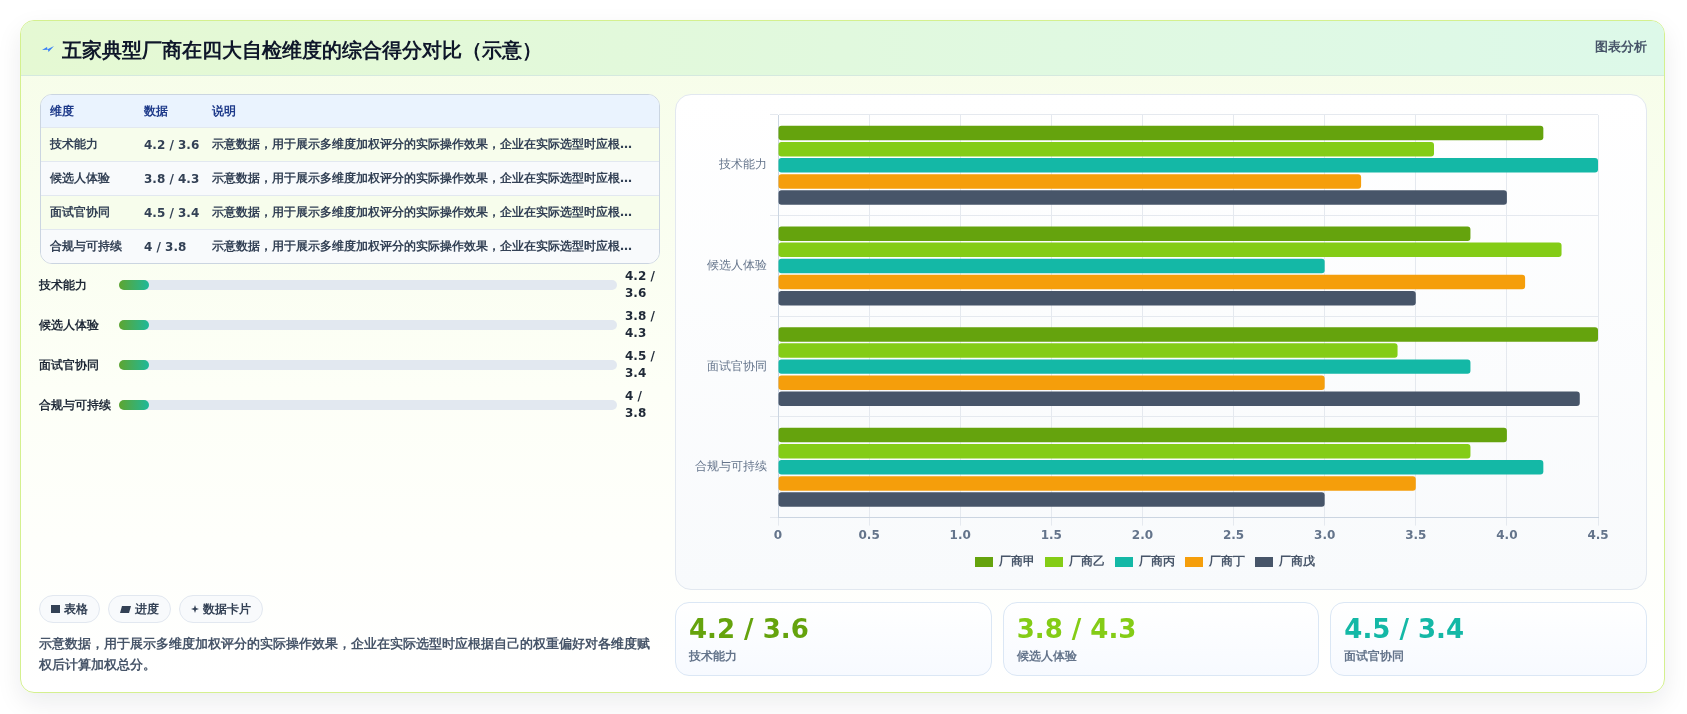 The width and height of the screenshot is (1687, 714). Describe the element at coordinates (1226, 561) in the screenshot. I see `legend-label: 厂商丁` at that location.